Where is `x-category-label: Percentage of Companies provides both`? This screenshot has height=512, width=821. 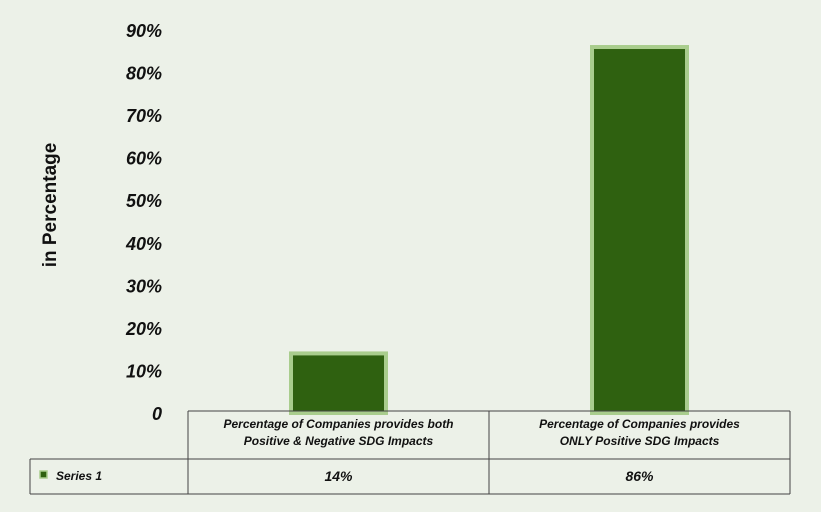 x-category-label: Percentage of Companies provides both is located at coordinates (338, 424).